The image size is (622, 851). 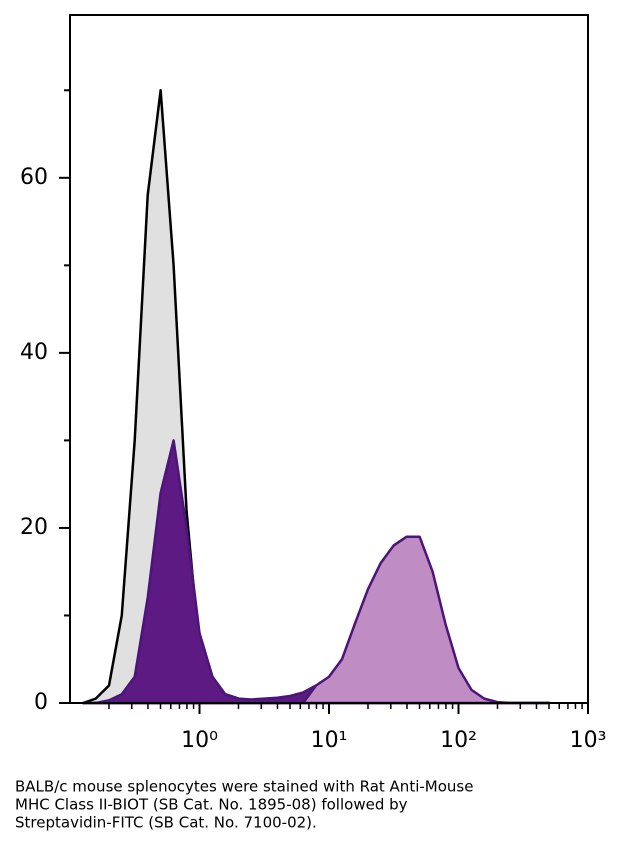 What do you see at coordinates (41, 702) in the screenshot?
I see `y-tick-label: 0` at bounding box center [41, 702].